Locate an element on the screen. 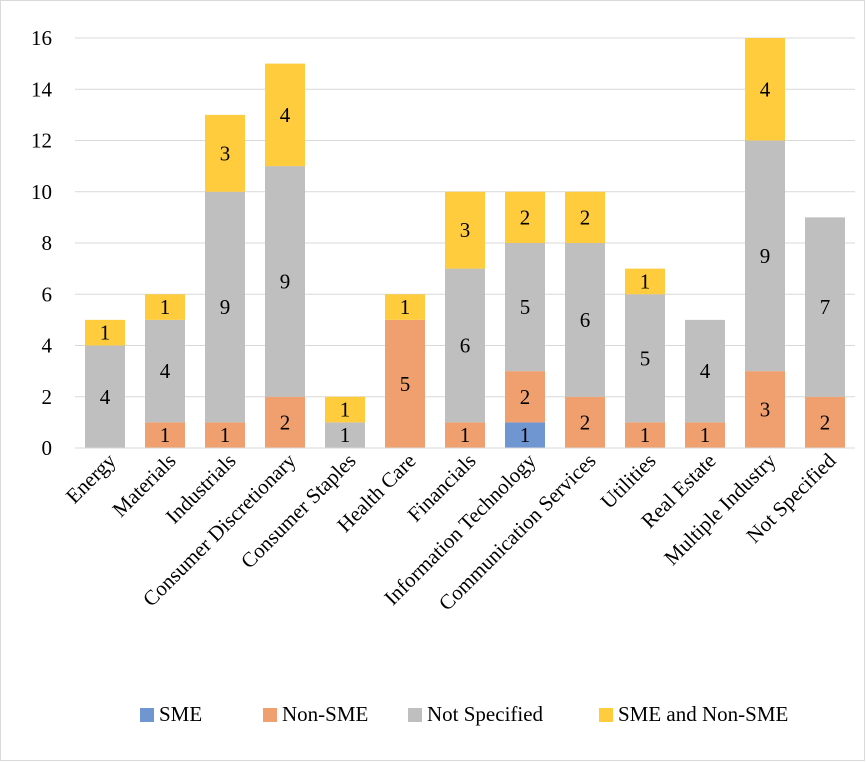 The image size is (867, 763). y-tick-label: 14 is located at coordinates (42, 89).